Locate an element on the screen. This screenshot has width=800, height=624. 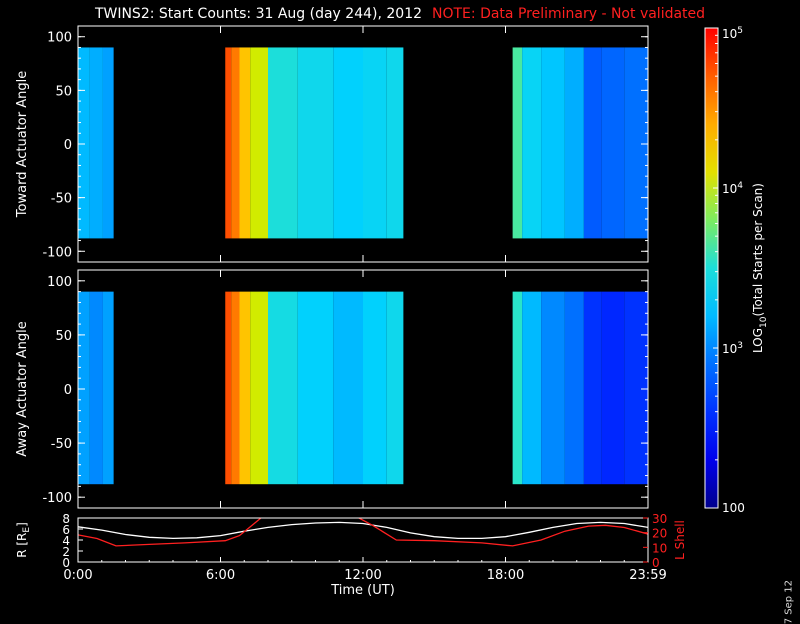
r-series-line is located at coordinates (363, 530).